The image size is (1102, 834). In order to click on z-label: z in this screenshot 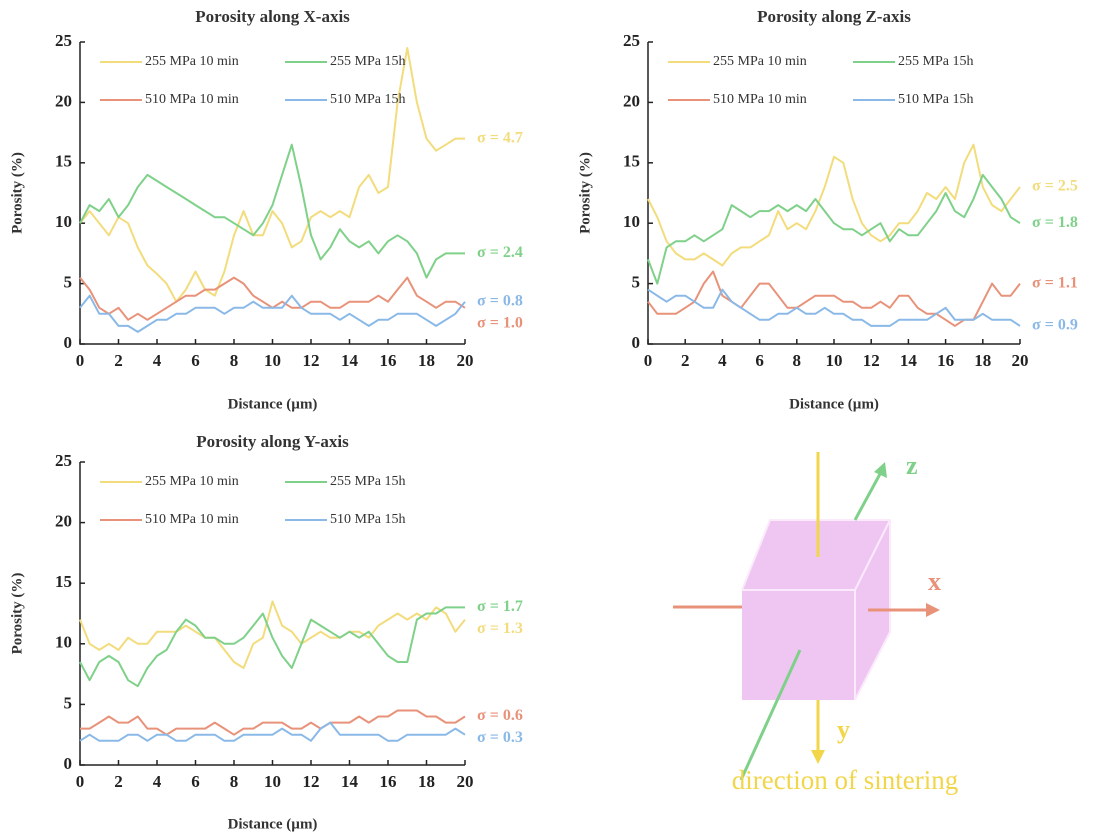, I will do `click(912, 465)`.